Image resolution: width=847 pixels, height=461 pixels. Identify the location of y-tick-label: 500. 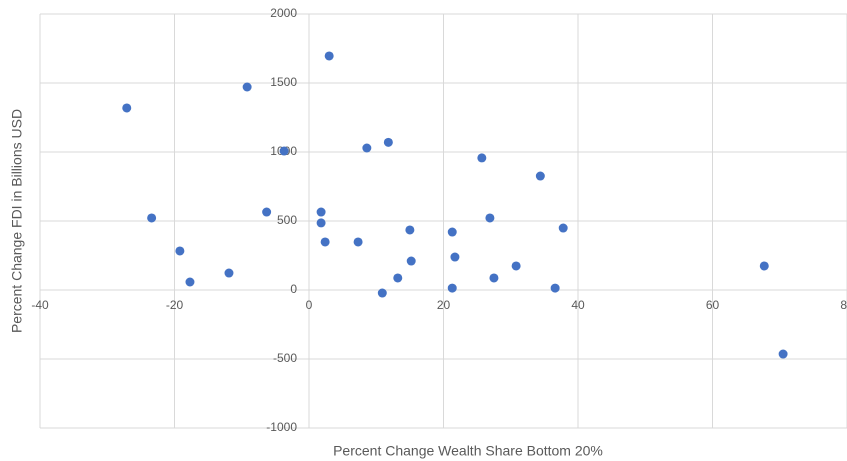
(287, 220).